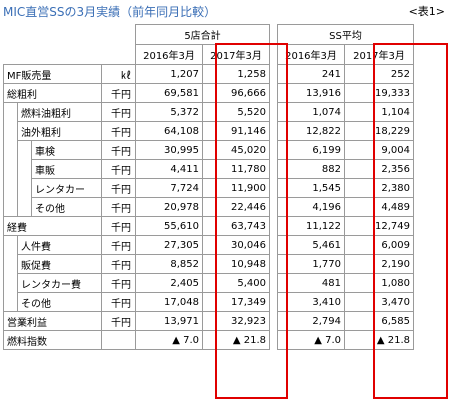 This screenshot has width=451, height=403. What do you see at coordinates (236, 321) in the screenshot?
I see `cell-total-2017: 32,923` at bounding box center [236, 321].